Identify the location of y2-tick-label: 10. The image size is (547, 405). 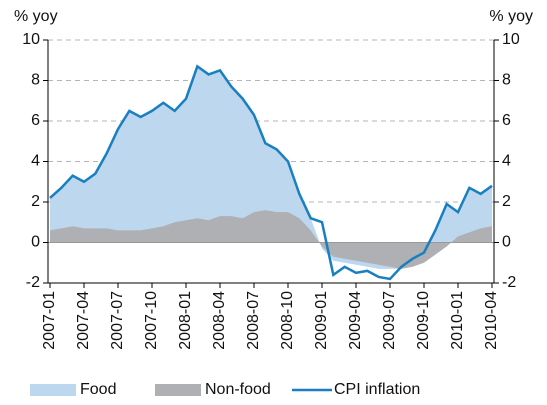
(511, 39).